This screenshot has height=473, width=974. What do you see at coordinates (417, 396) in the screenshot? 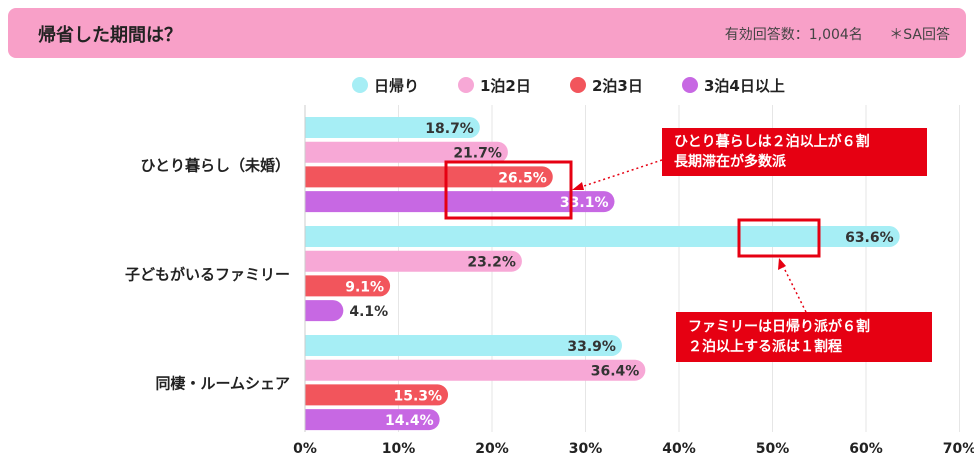
I see `data-label: 15.3%` at bounding box center [417, 396].